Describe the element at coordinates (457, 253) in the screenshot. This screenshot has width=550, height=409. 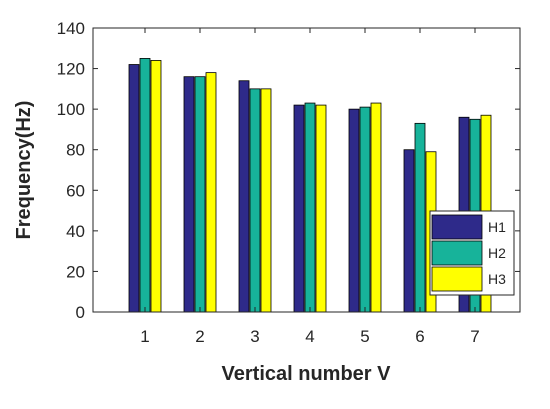
I see `legend-swatch-h2` at that location.